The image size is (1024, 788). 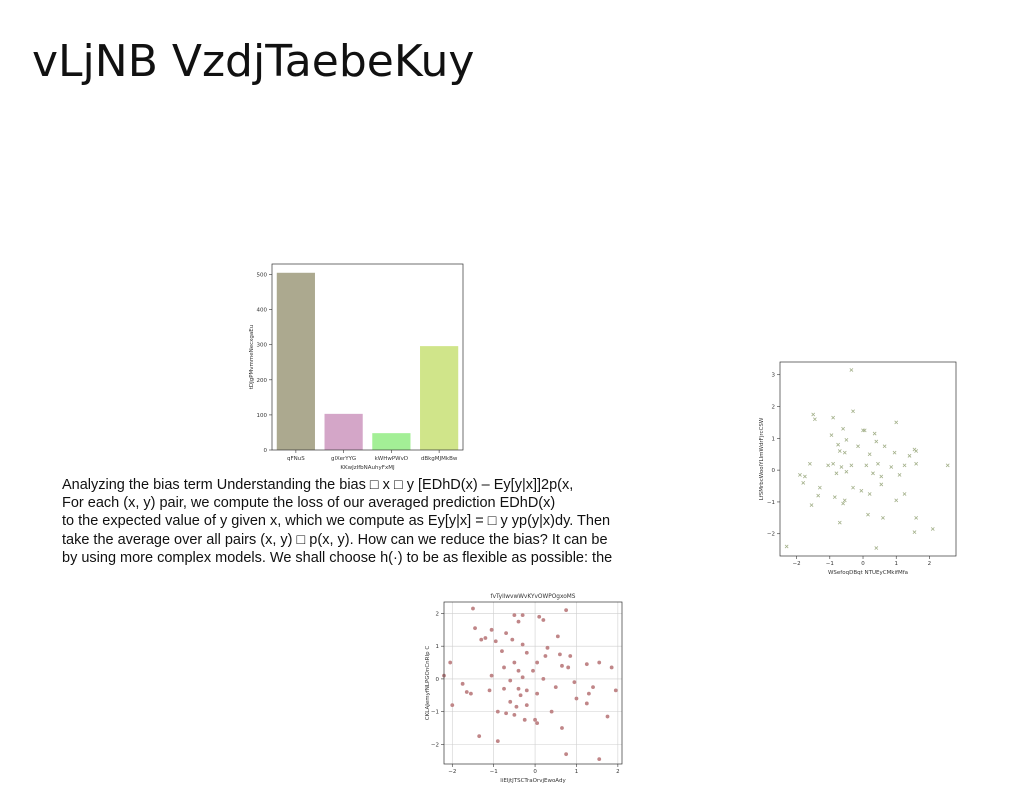 What do you see at coordinates (535, 772) in the screenshot?
I see `x-tick-label: 0` at bounding box center [535, 772].